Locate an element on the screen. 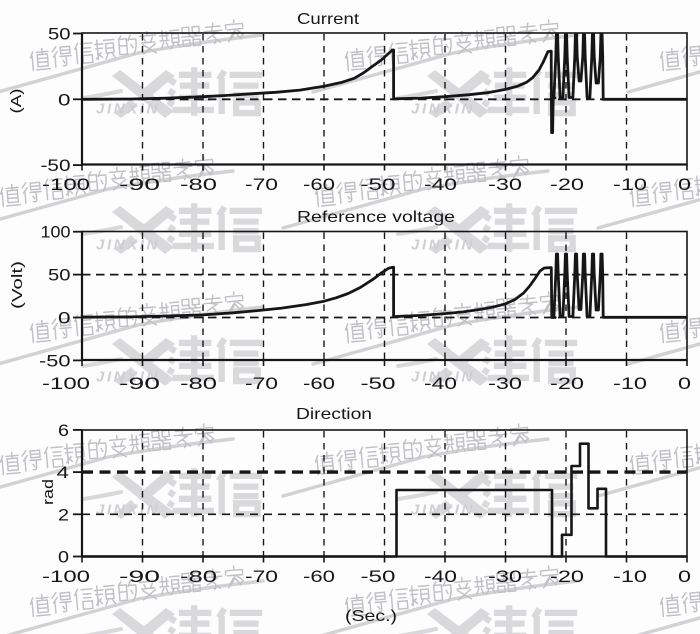 Image resolution: width=700 pixels, height=634 pixels. svg-text: (A) is located at coordinates (16, 101).